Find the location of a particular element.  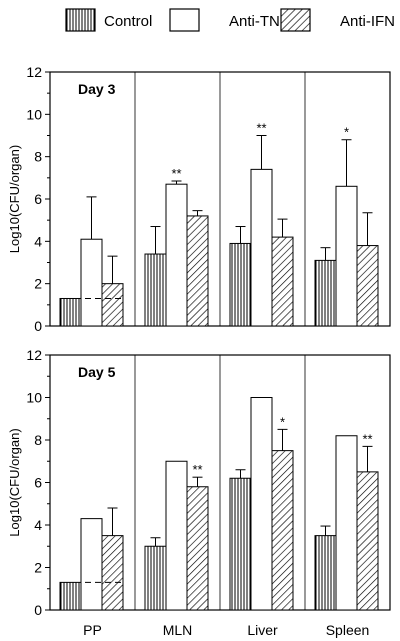

panel-title: Day 5 is located at coordinates (97, 372).